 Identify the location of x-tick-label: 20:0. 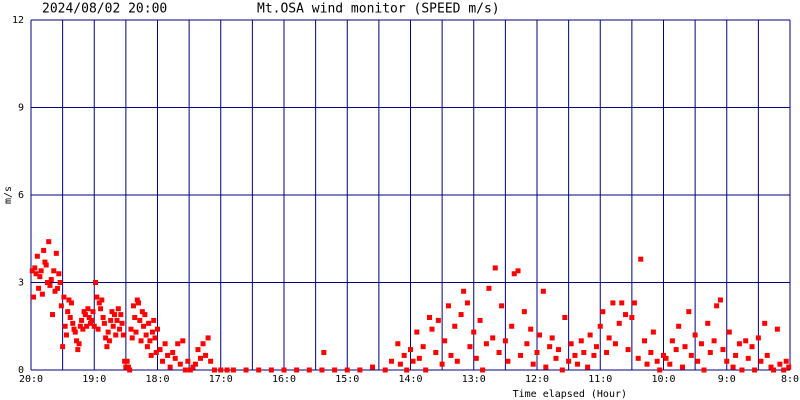
(31, 379).